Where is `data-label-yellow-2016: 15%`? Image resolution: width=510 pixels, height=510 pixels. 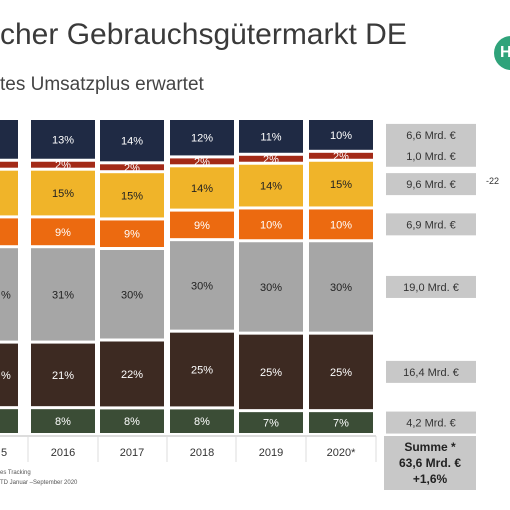 data-label-yellow-2016: 15% is located at coordinates (63, 194).